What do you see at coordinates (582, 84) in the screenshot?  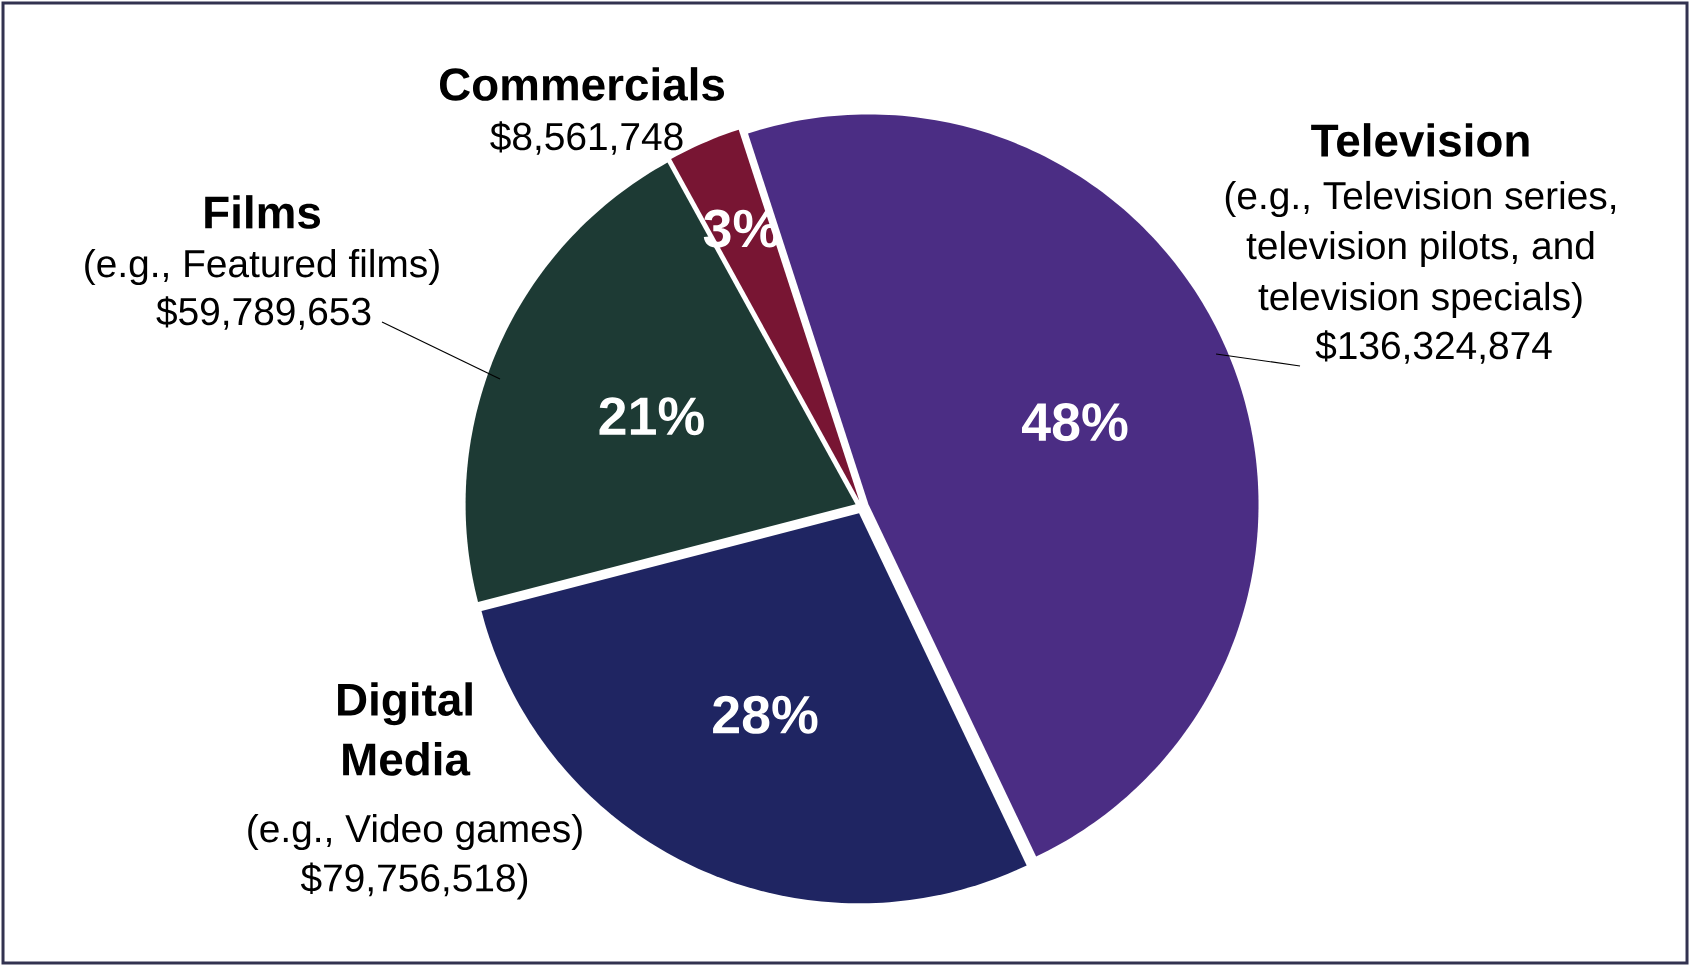 I see `slice-label: Commercials` at bounding box center [582, 84].